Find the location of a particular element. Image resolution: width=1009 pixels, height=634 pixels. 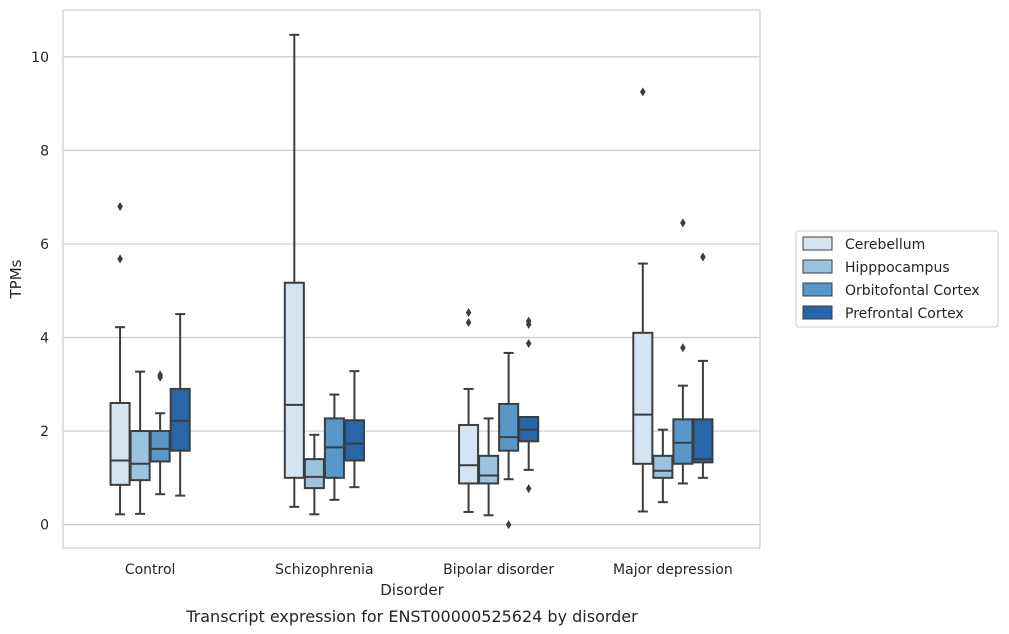

legend-frame is located at coordinates (897, 279).